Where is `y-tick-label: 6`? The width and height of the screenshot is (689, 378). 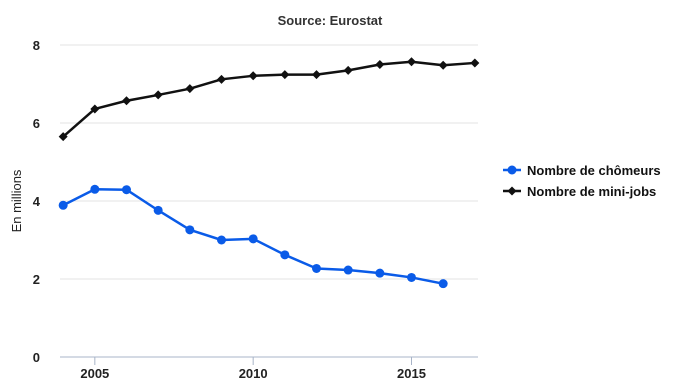 y-tick-label: 6 is located at coordinates (36, 123).